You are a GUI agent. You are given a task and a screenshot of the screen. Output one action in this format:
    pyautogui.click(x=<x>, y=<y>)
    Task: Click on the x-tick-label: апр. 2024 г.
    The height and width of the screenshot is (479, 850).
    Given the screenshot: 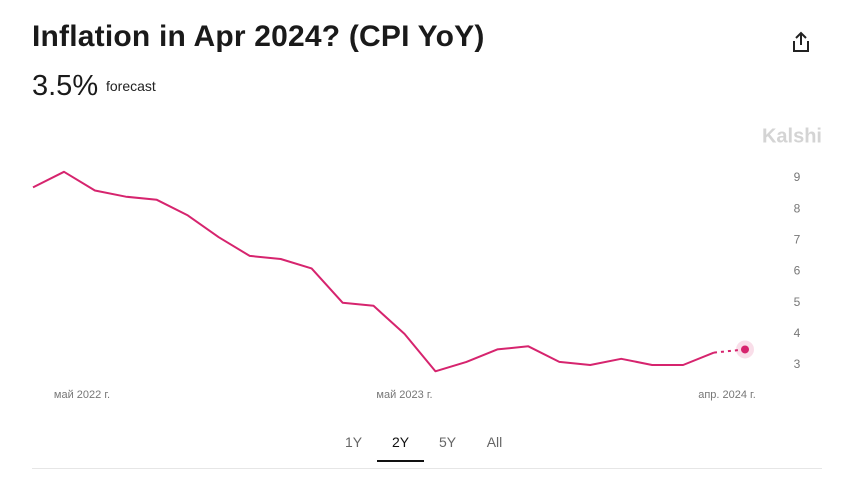 What is the action you would take?
    pyautogui.click(x=727, y=395)
    